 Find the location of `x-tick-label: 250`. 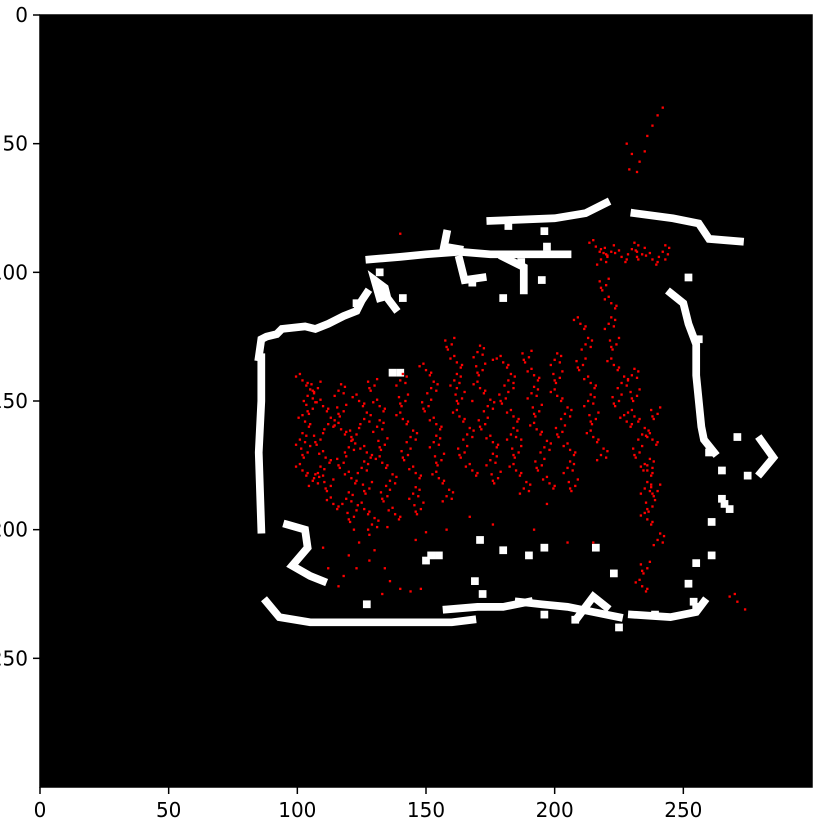

x-tick-label: 250 is located at coordinates (683, 810).